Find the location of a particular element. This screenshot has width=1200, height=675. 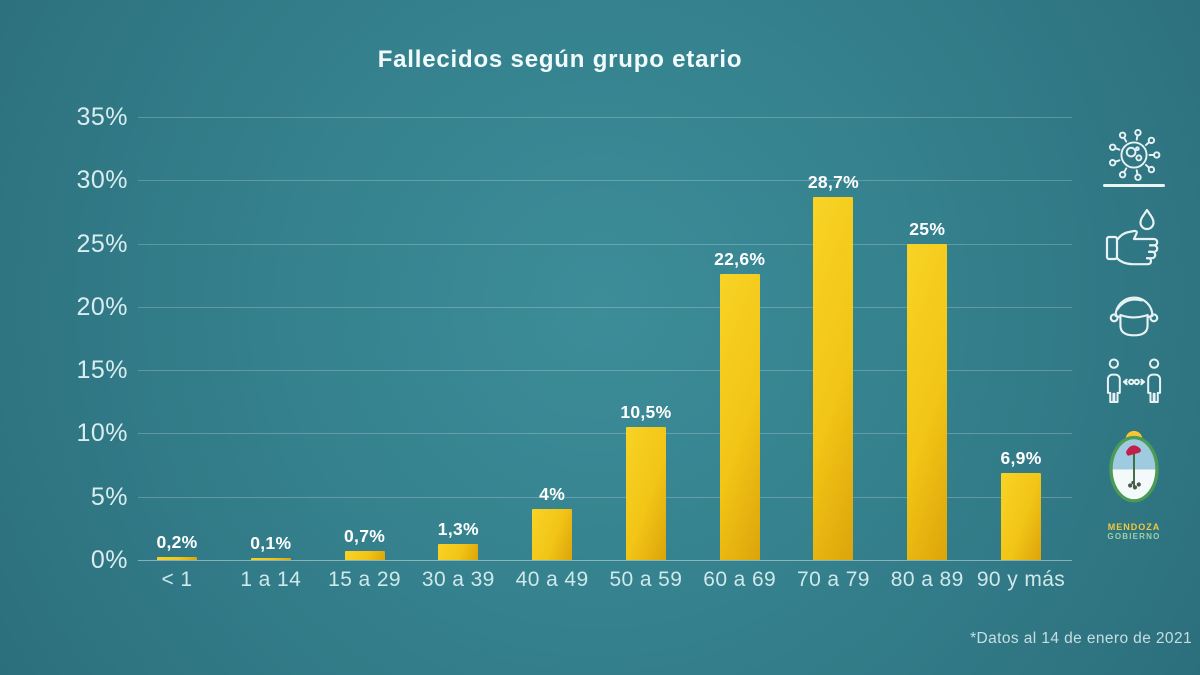

x-axis-label: 80 a 89 is located at coordinates (927, 579).